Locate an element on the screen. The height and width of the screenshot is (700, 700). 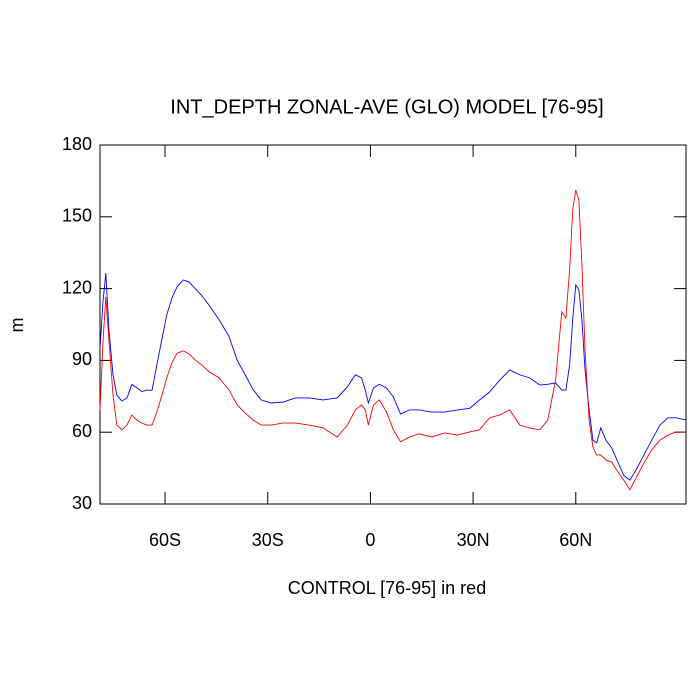
chart-title: INT_DEPTH ZONAL-AVE (GLO) MODEL [76-95] is located at coordinates (386, 107).